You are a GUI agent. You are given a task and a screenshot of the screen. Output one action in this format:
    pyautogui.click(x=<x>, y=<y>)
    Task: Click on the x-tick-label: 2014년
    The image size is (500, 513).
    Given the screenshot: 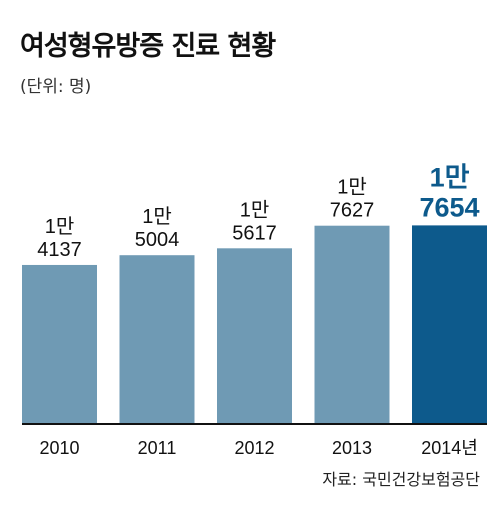 What is the action you would take?
    pyautogui.click(x=449, y=448)
    